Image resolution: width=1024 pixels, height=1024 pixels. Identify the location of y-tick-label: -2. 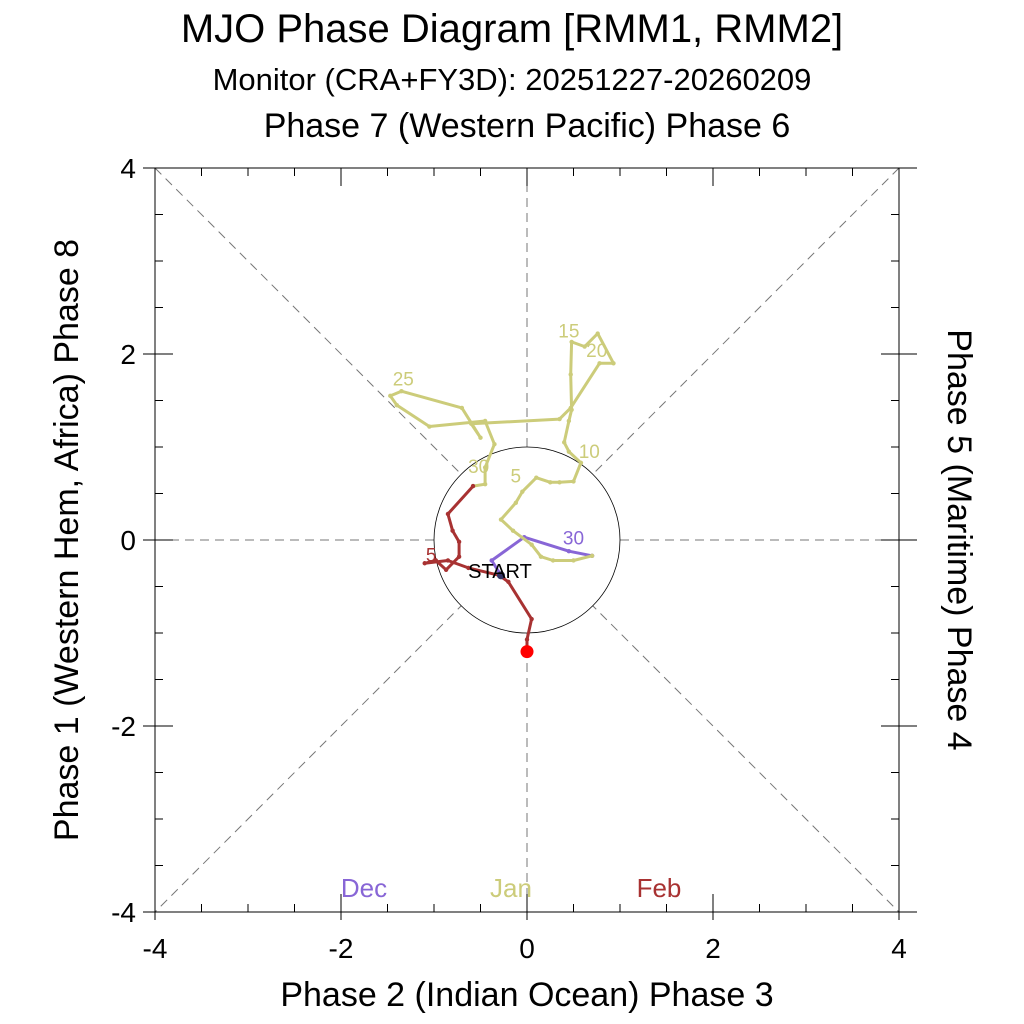
(123, 726).